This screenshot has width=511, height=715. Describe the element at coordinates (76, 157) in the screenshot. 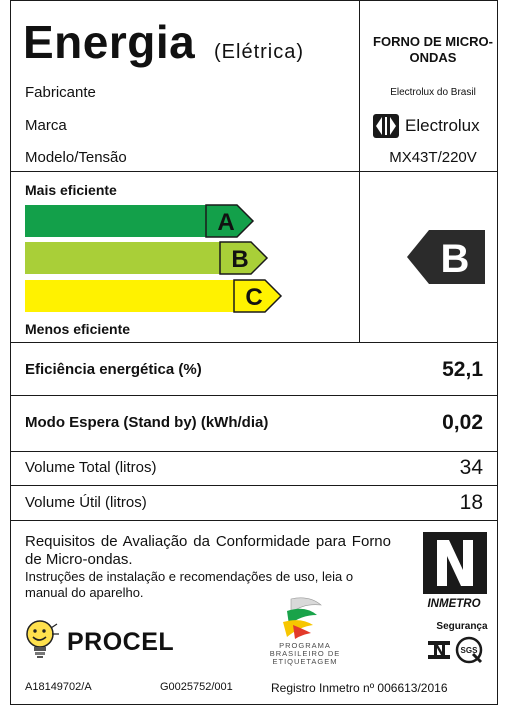

I see `model-label: Modelo/Tensão` at that location.